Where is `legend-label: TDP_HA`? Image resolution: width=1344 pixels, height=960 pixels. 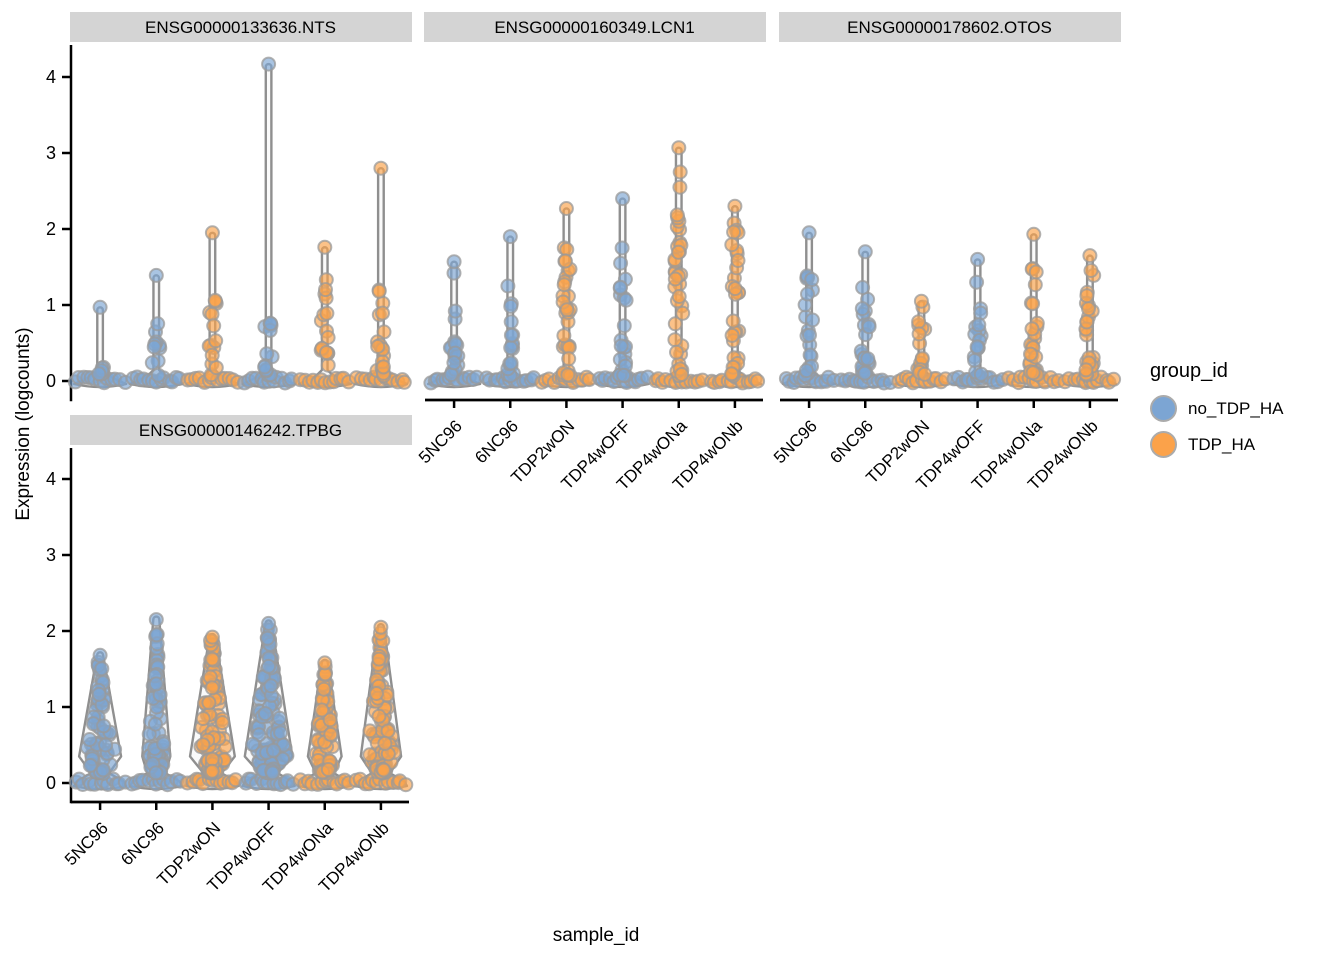
legend-label: TDP_HA is located at coordinates (1222, 444).